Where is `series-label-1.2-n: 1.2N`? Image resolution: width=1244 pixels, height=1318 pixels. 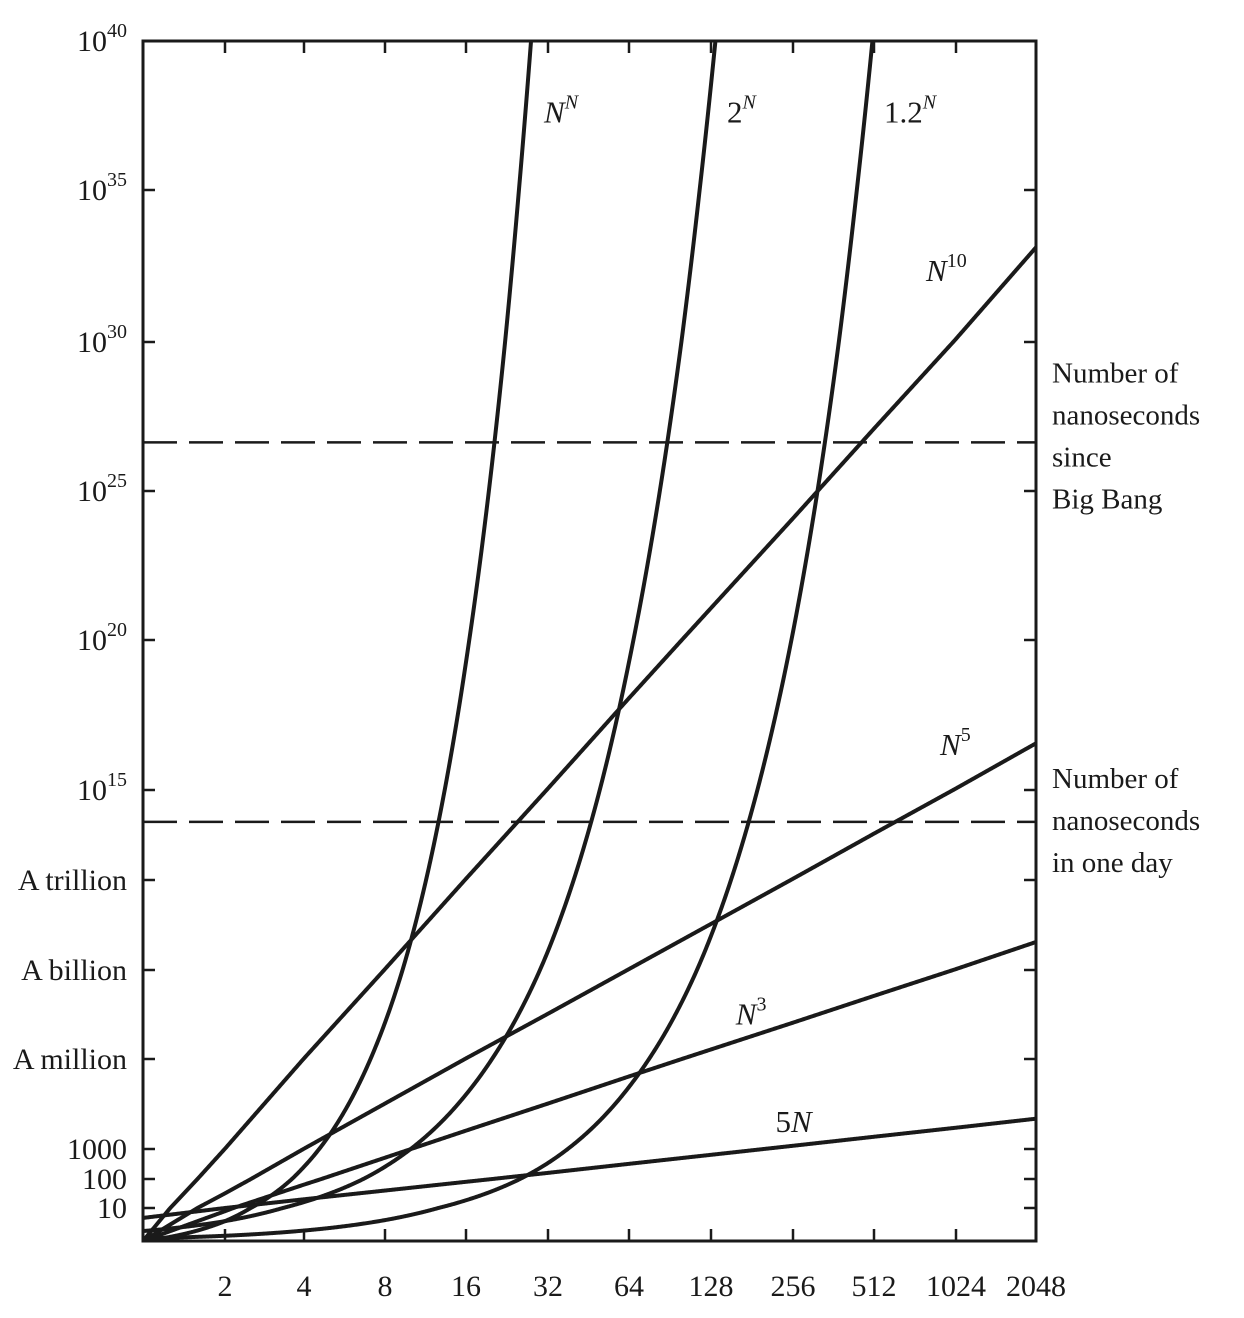
series-label-1.2-n: 1.2N is located at coordinates (911, 111).